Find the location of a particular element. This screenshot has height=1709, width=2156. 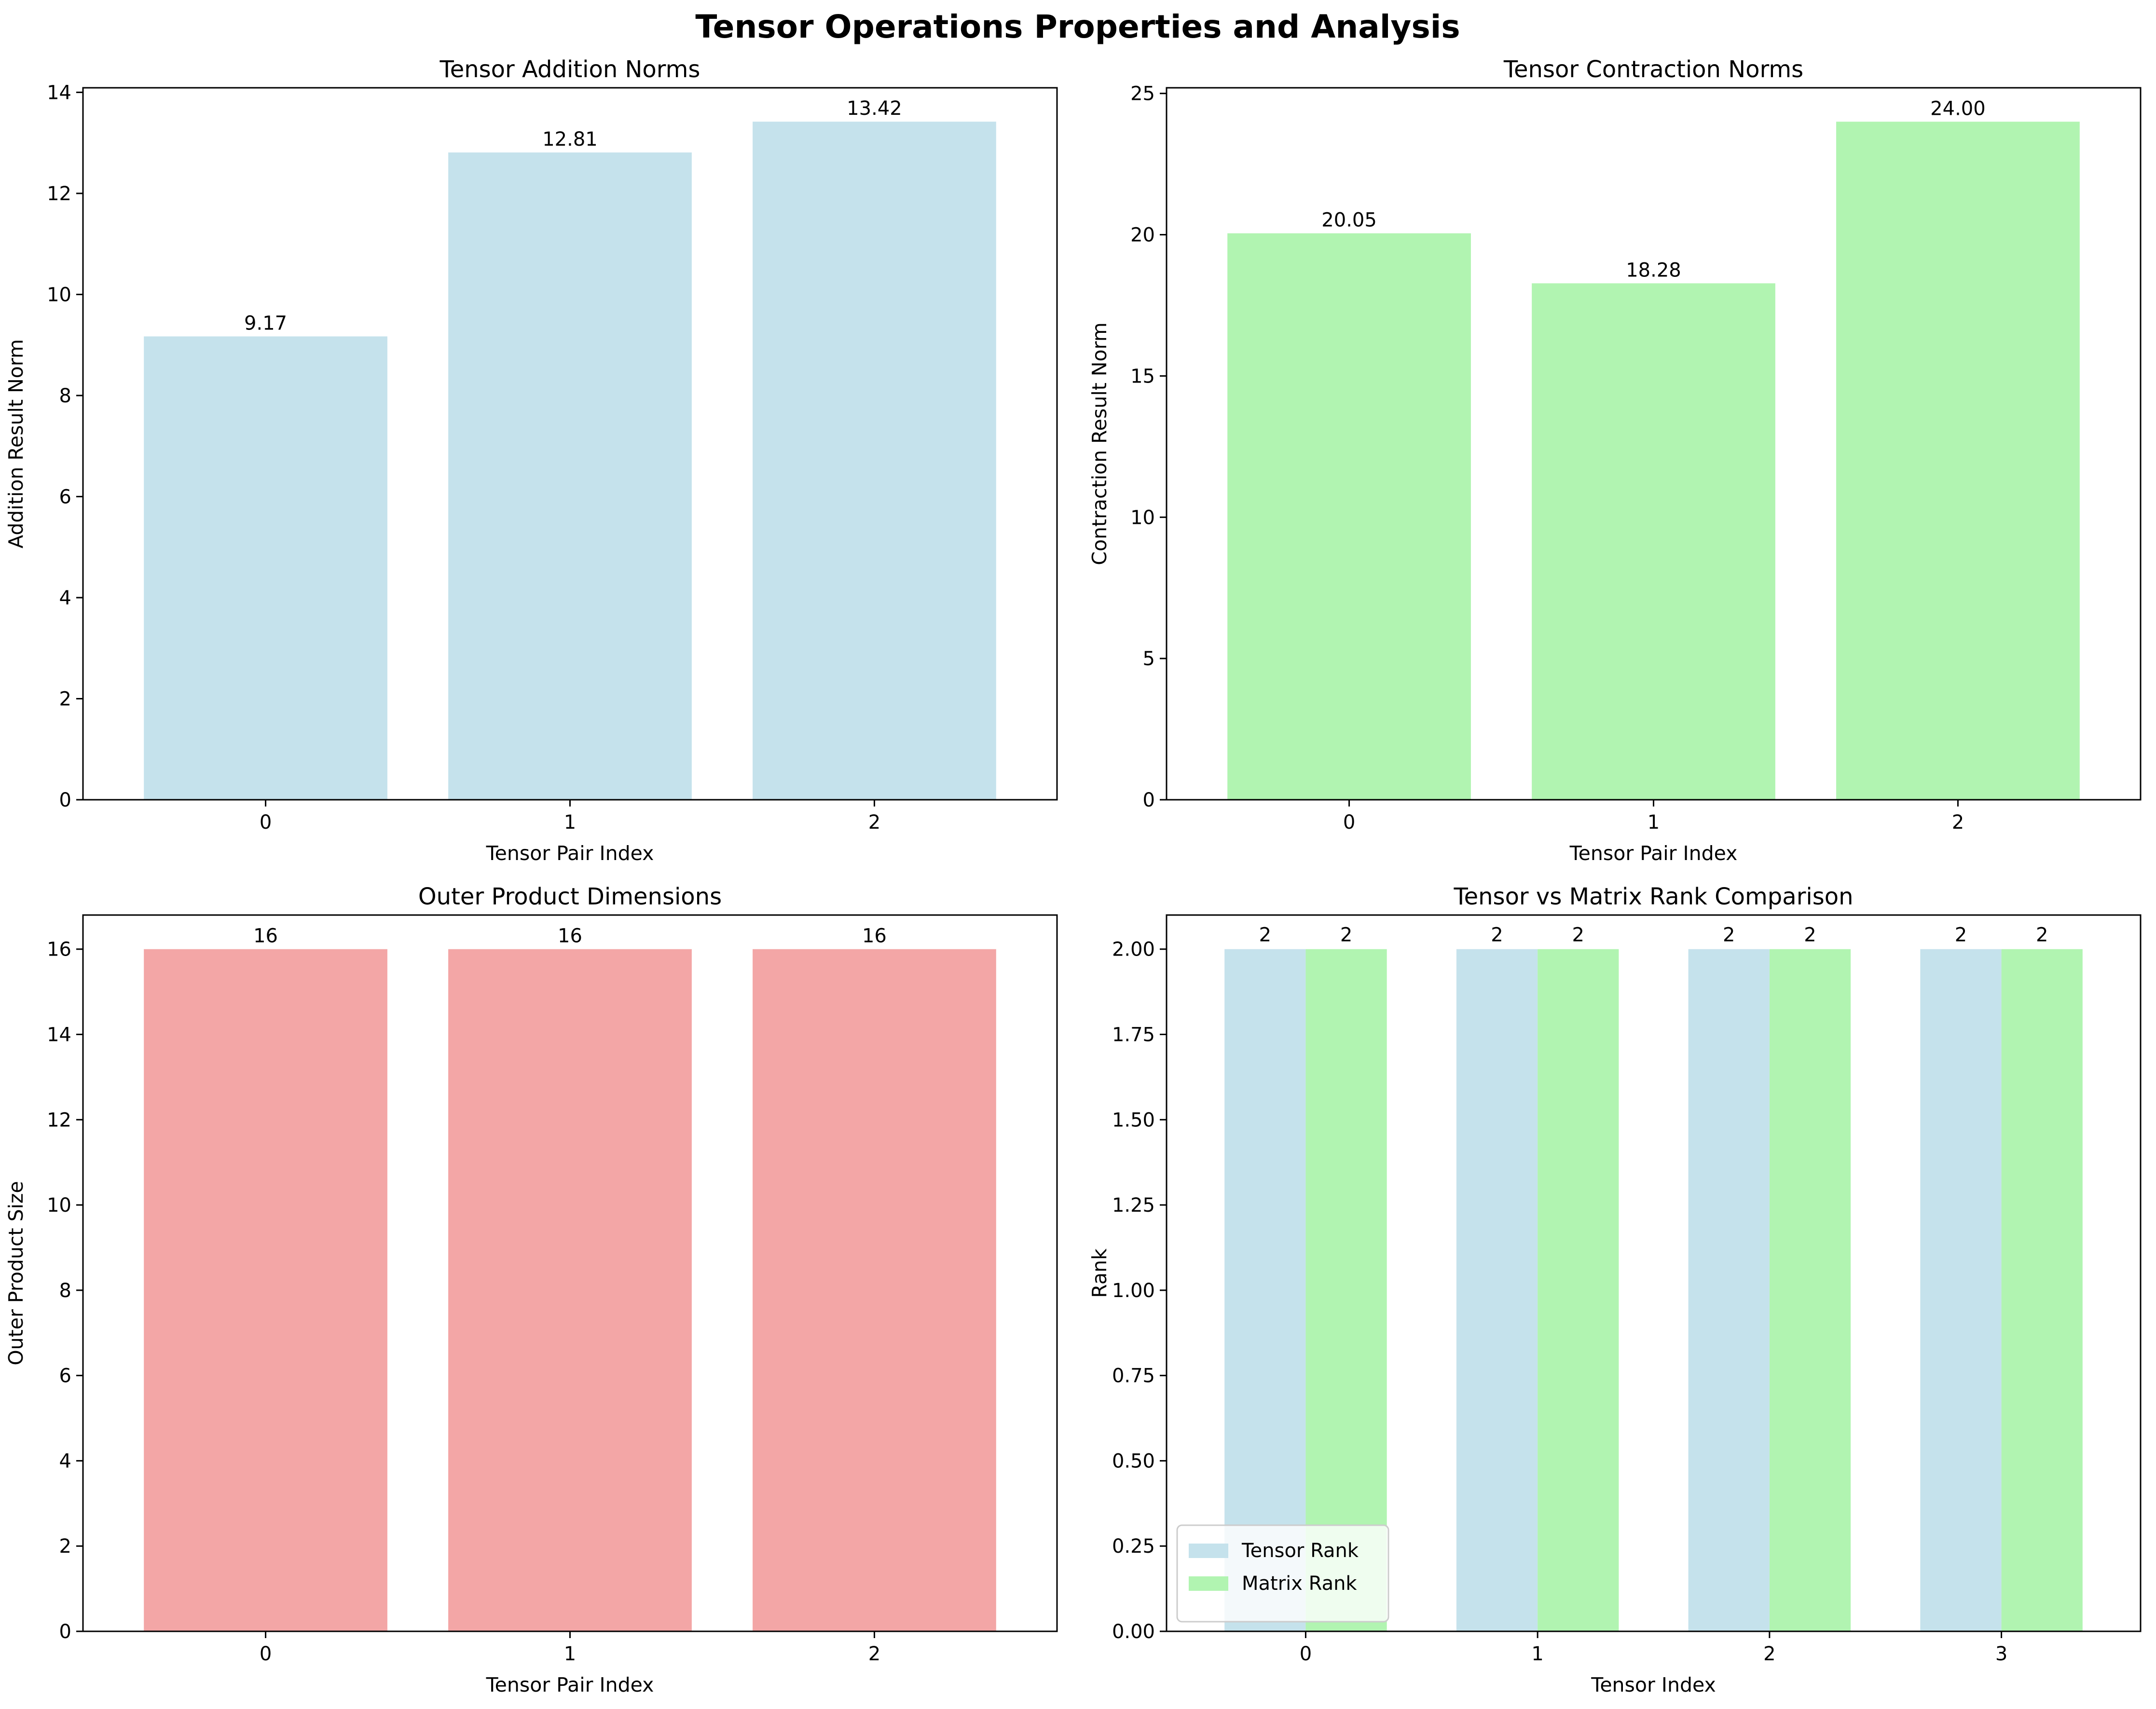

legend: Tensor Rank Matrix Rank is located at coordinates (1282, 1573).